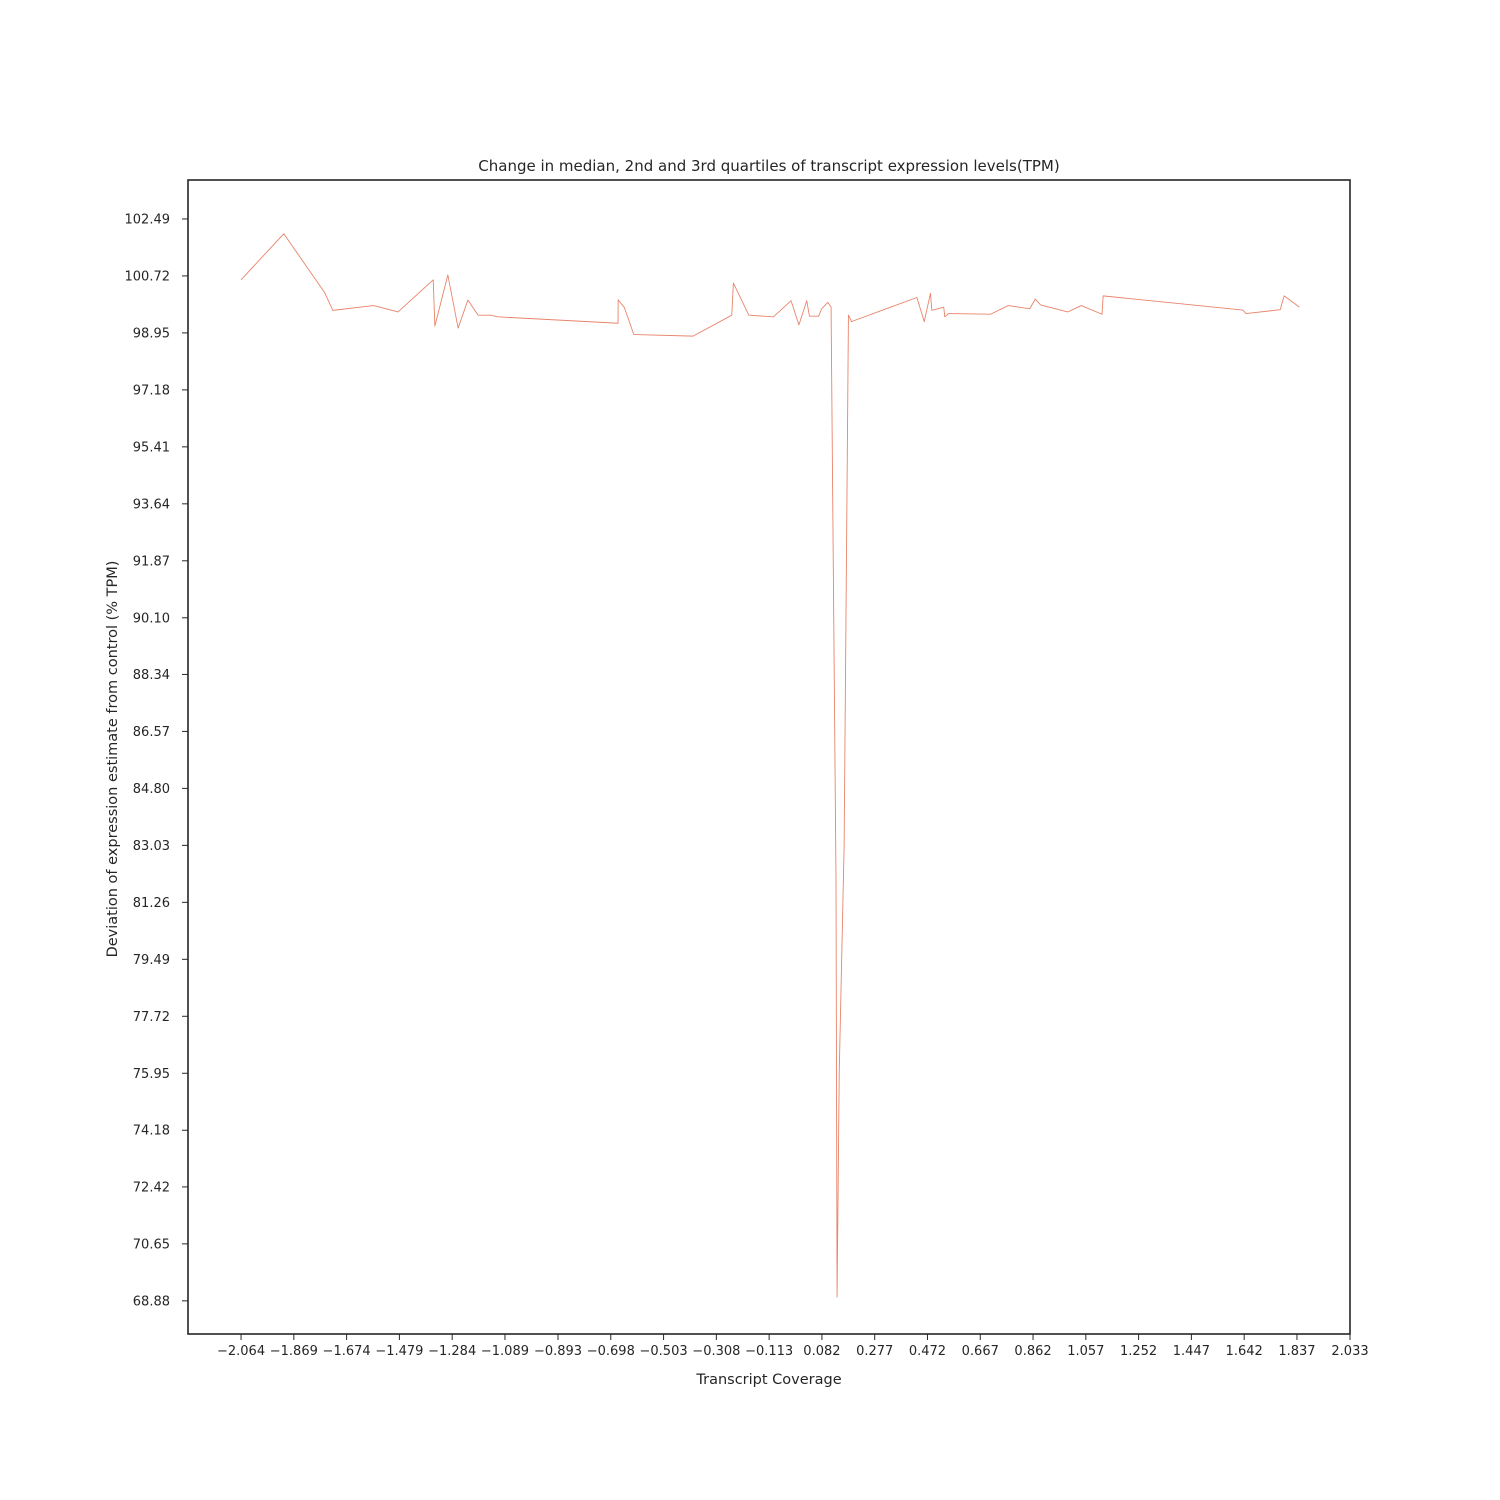 Image resolution: width=1500 pixels, height=1500 pixels. Describe the element at coordinates (151, 561) in the screenshot. I see `y-tick-label: 91.87` at that location.